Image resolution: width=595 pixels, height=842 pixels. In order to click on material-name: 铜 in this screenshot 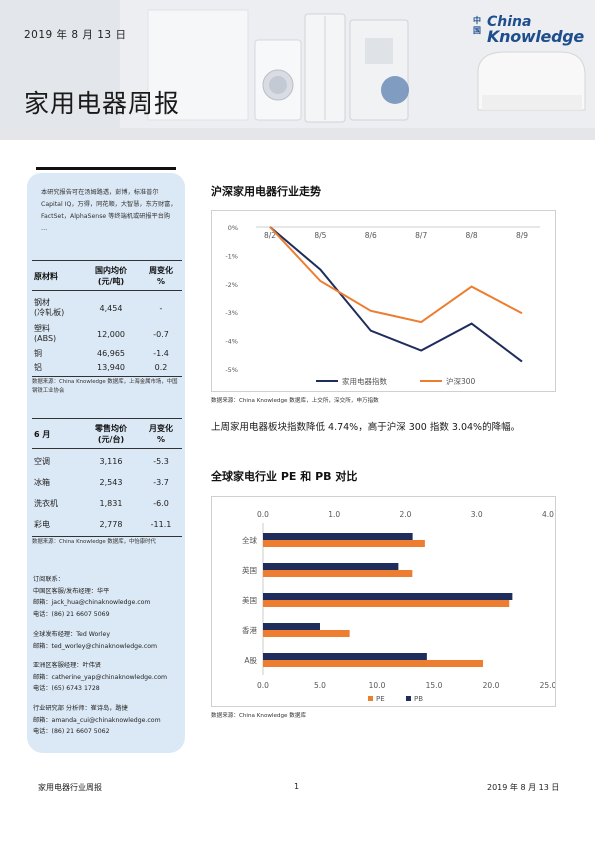, I will do `click(38, 353)`.